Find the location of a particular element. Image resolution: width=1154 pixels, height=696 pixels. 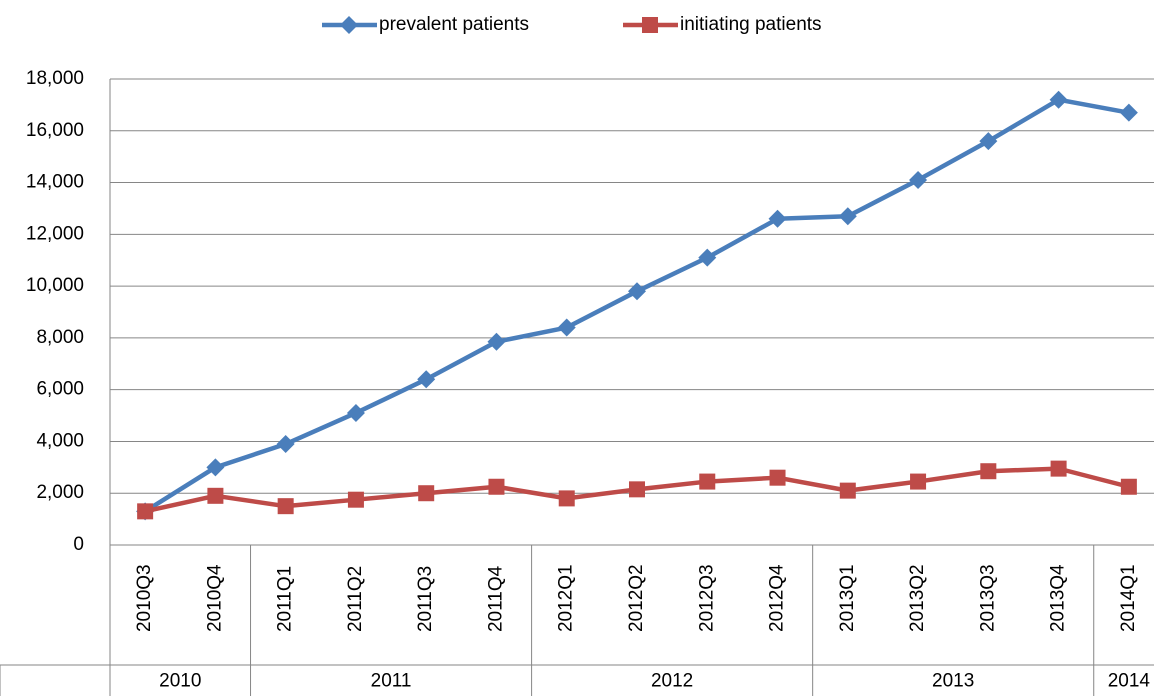

year-label: 2011 is located at coordinates (391, 681).